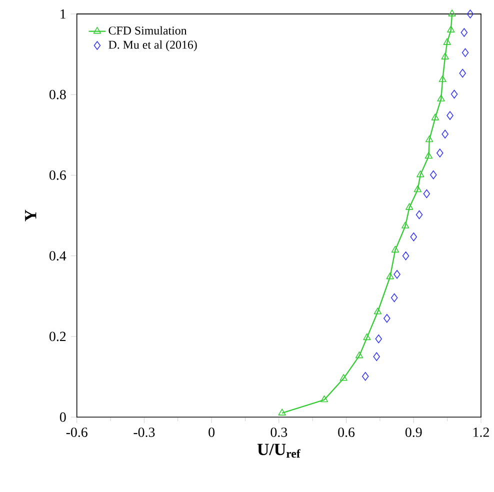 The height and width of the screenshot is (492, 494). I want to click on y-axis-title: Y, so click(30, 216).